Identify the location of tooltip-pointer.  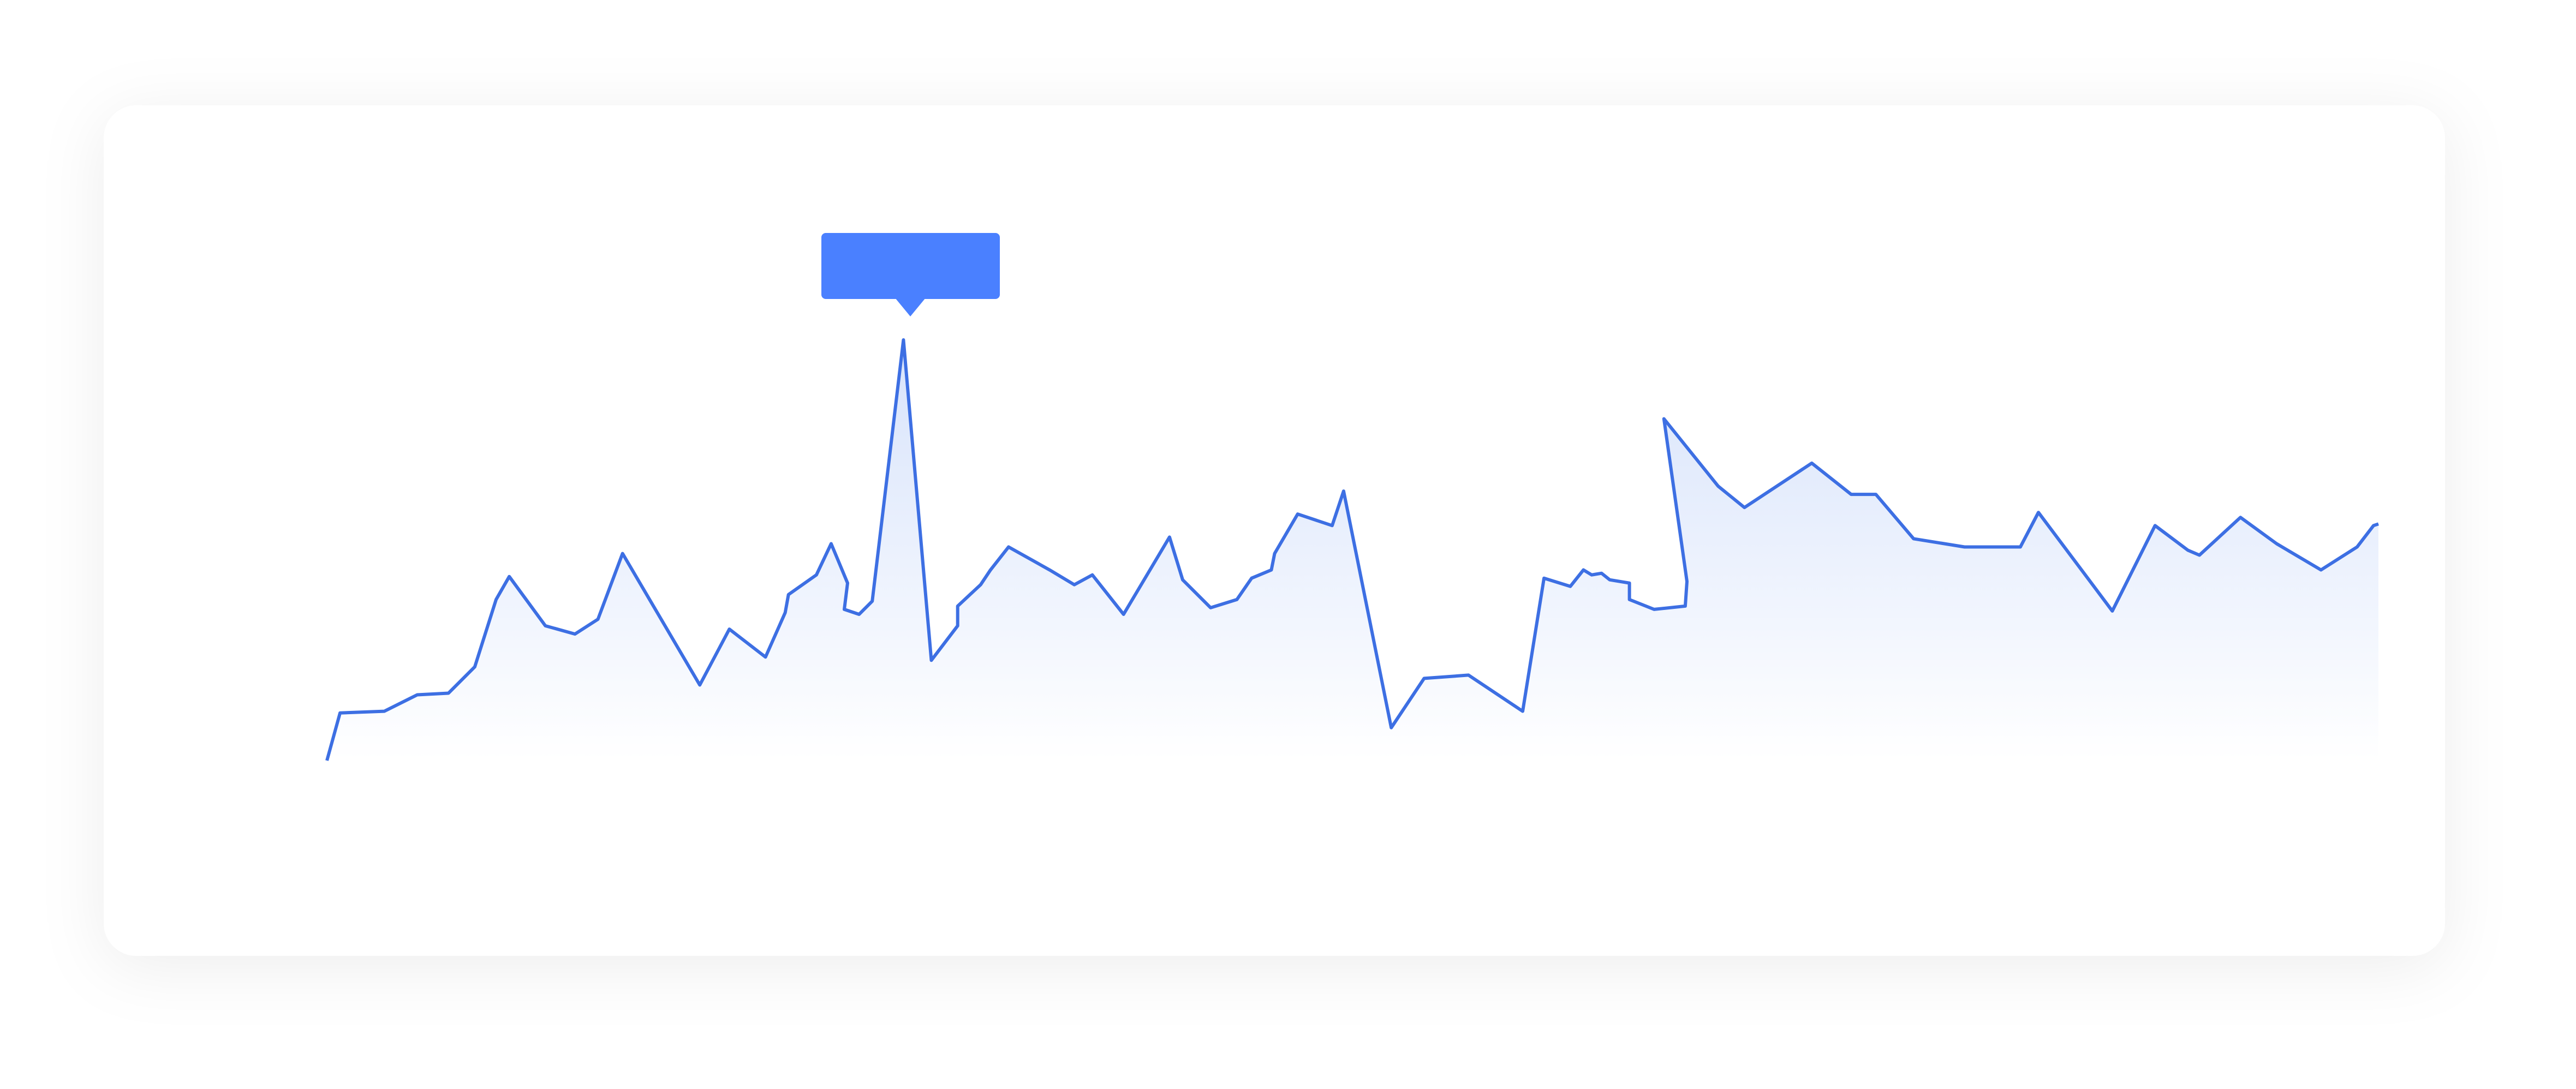
(910, 307).